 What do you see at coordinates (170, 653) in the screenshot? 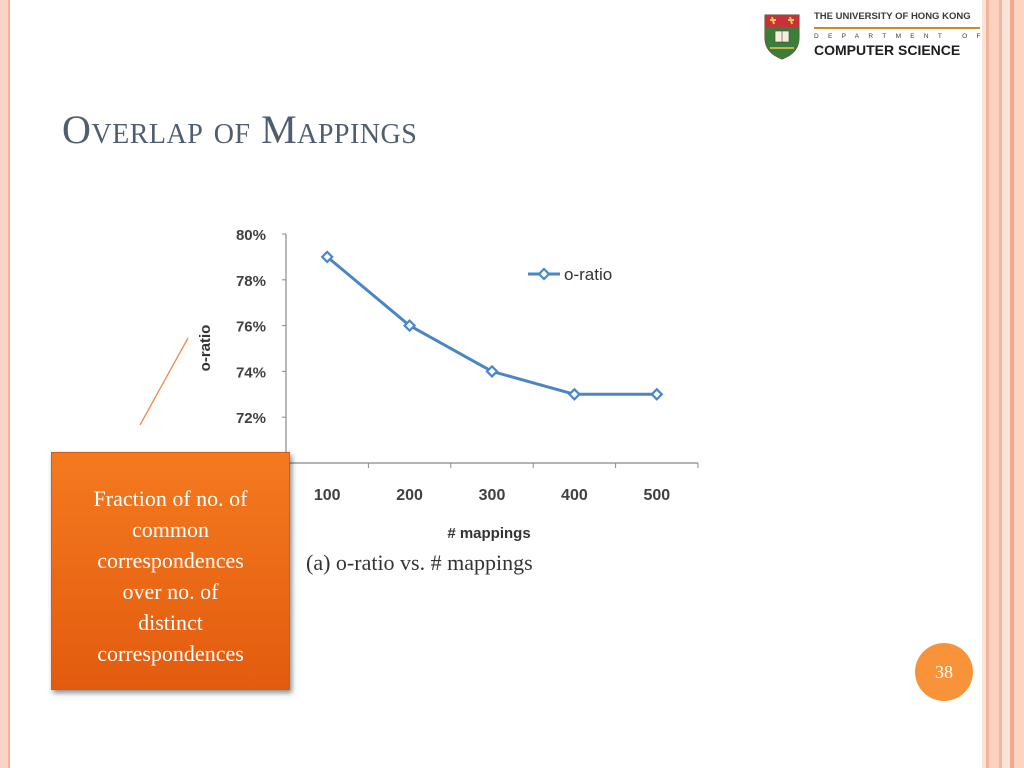
I see `callout-line-5: correspondences` at bounding box center [170, 653].